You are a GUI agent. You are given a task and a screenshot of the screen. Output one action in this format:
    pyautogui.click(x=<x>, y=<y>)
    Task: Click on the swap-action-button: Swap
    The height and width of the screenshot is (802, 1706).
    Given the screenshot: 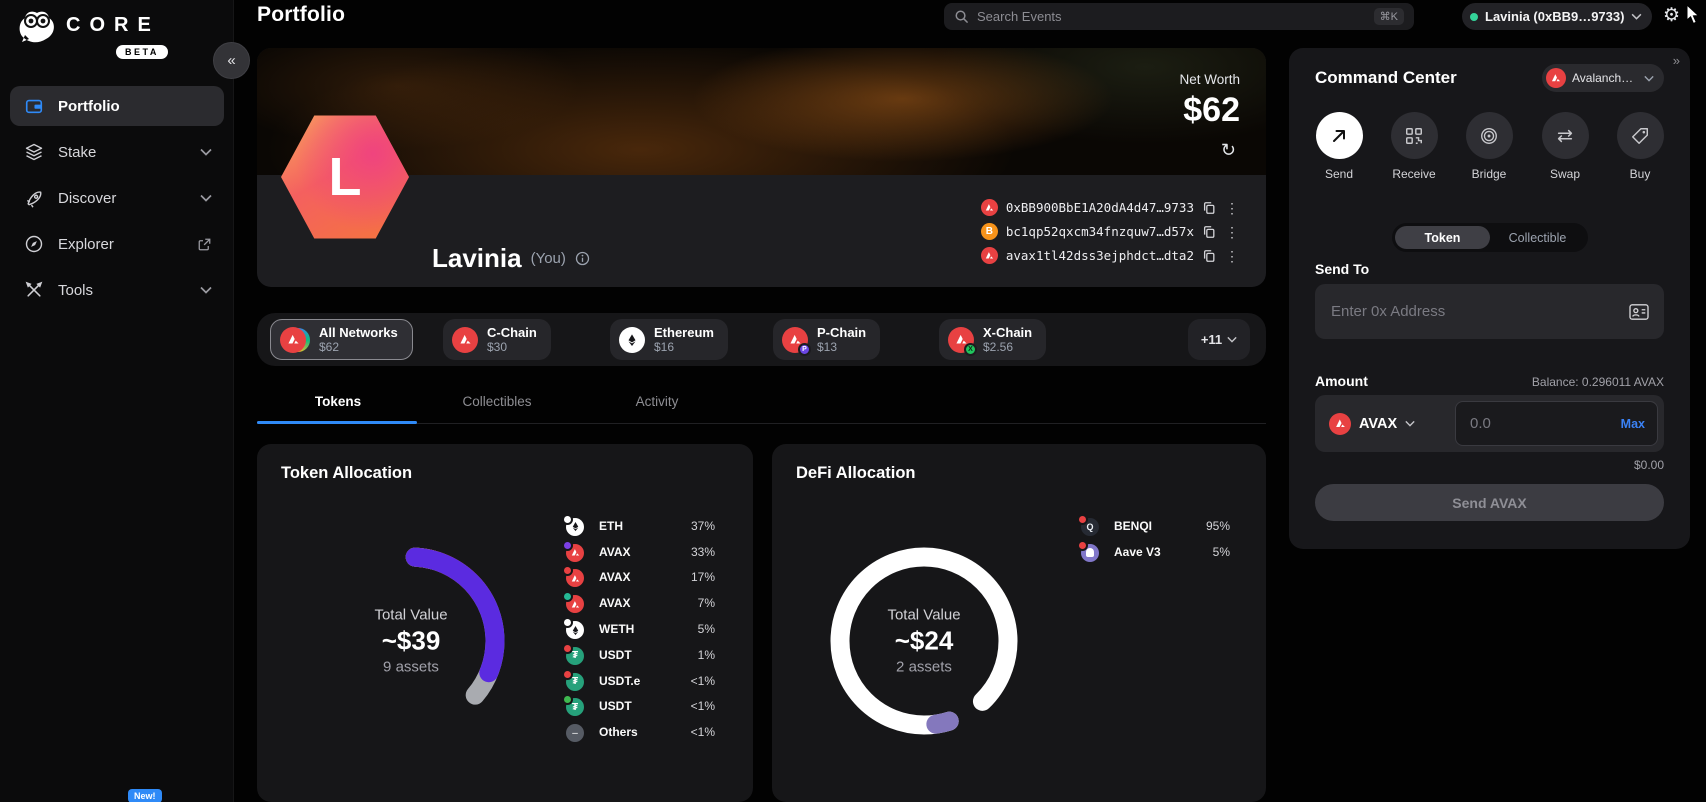 What is the action you would take?
    pyautogui.click(x=1565, y=146)
    